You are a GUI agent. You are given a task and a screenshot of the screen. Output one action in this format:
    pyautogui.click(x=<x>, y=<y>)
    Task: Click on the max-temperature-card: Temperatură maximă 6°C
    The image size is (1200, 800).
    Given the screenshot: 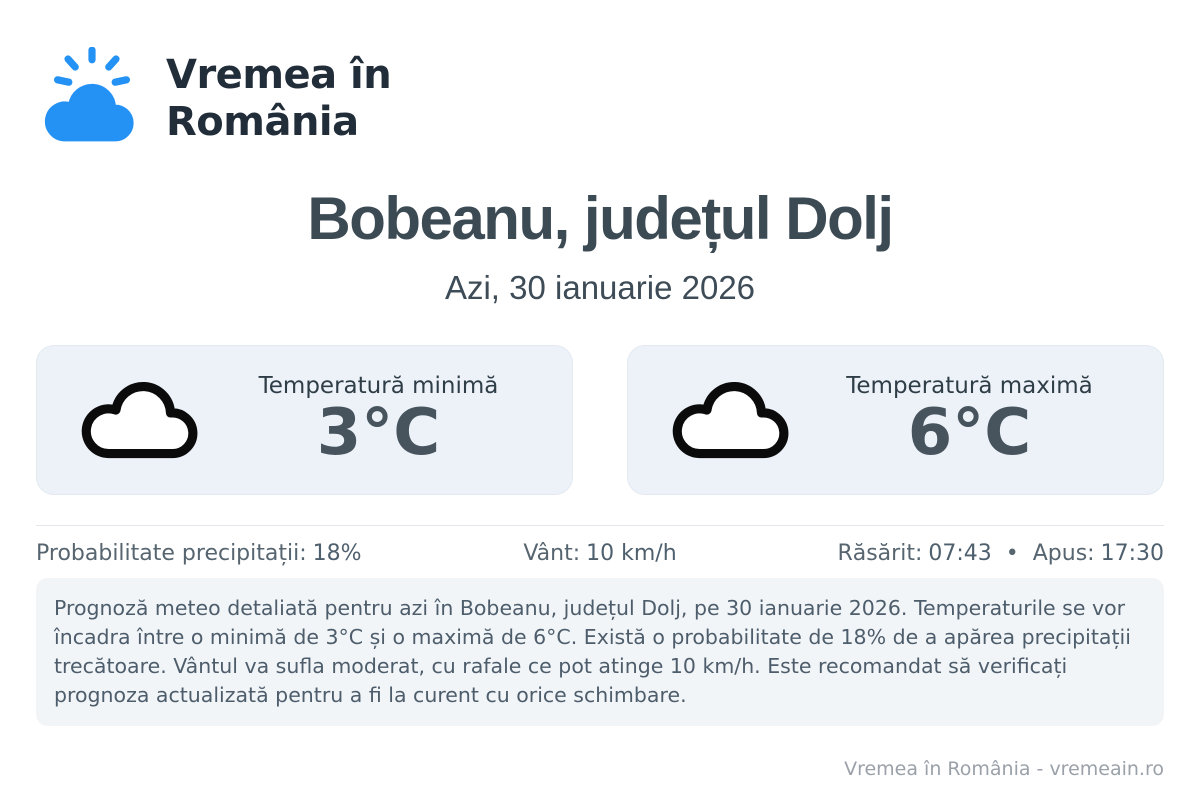 What is the action you would take?
    pyautogui.click(x=895, y=420)
    